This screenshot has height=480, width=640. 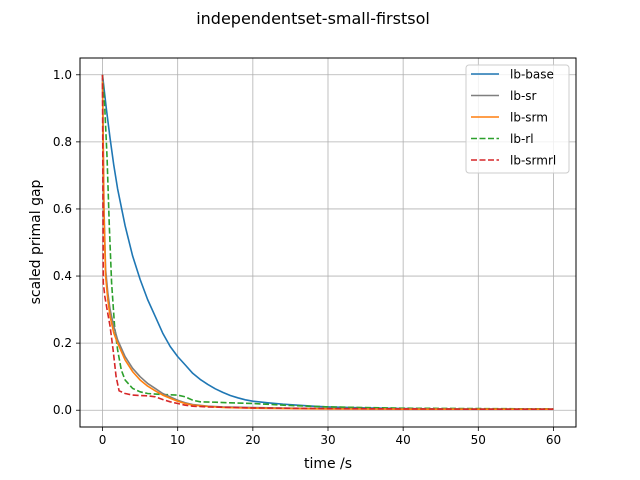 I want to click on legend-label-lb-srm: lb-srm, so click(x=529, y=118).